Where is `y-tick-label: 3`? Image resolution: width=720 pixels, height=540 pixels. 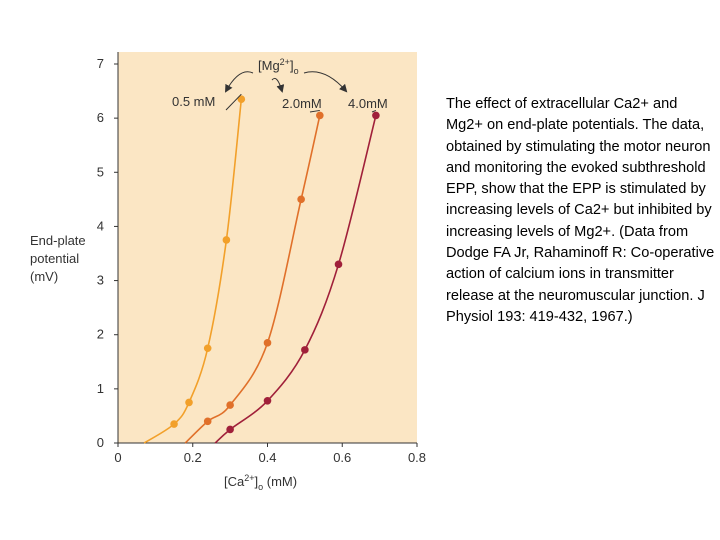
y-tick-label: 3 is located at coordinates (100, 280).